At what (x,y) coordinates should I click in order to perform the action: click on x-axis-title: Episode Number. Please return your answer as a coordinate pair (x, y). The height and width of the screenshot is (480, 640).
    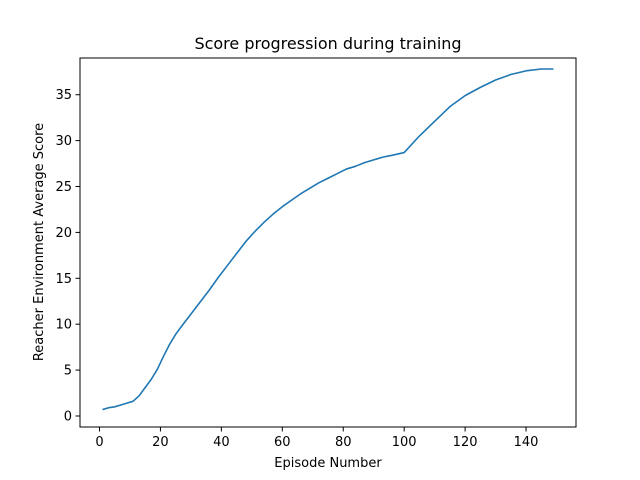
    Looking at the image, I should click on (328, 463).